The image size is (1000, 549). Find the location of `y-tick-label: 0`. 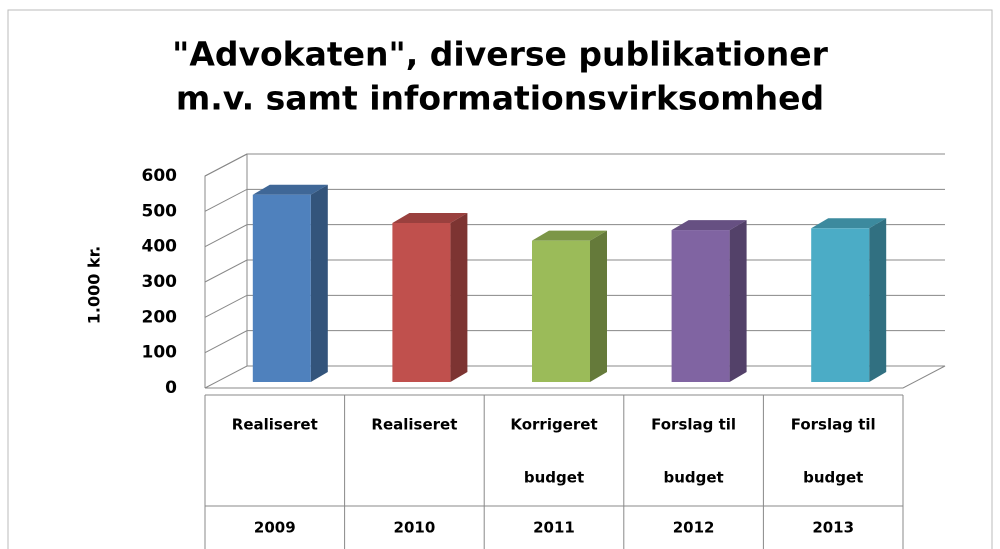

y-tick-label: 0 is located at coordinates (171, 388).